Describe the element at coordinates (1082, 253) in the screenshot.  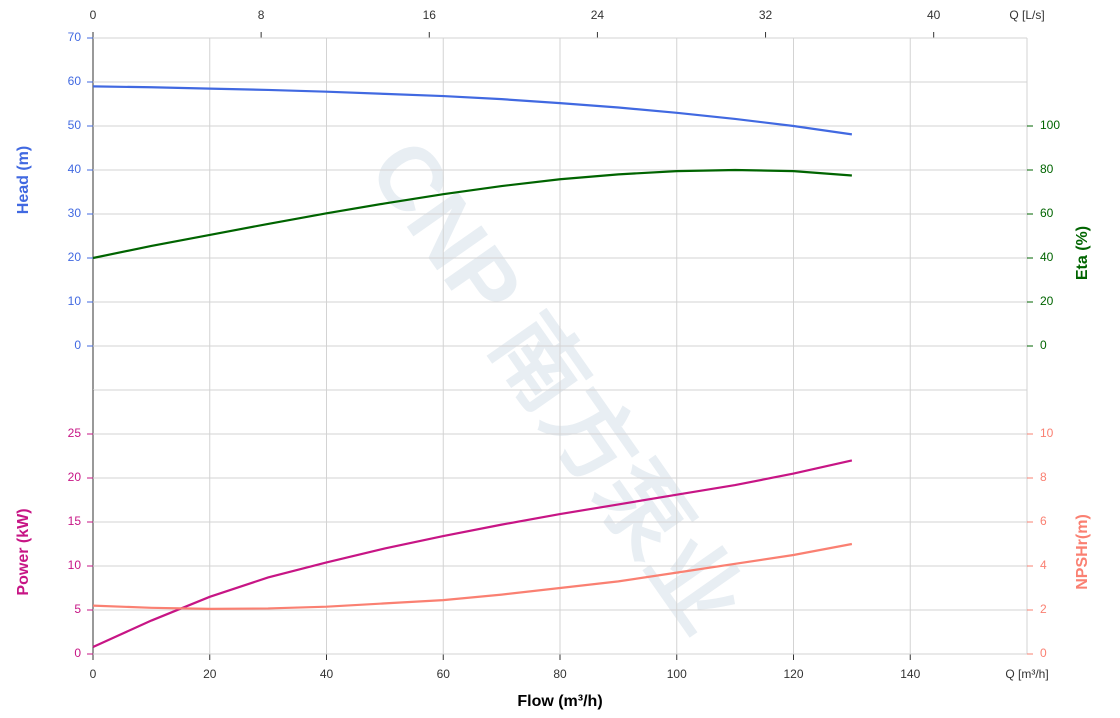
I see `y2-axis-title: Eta (%)` at that location.